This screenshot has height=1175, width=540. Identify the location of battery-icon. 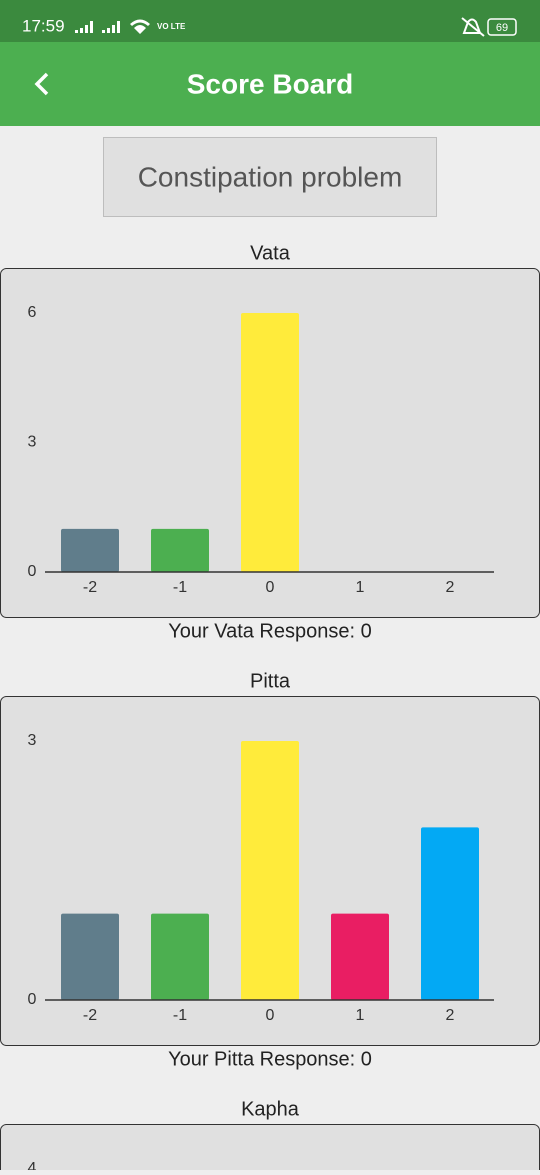
(502, 27).